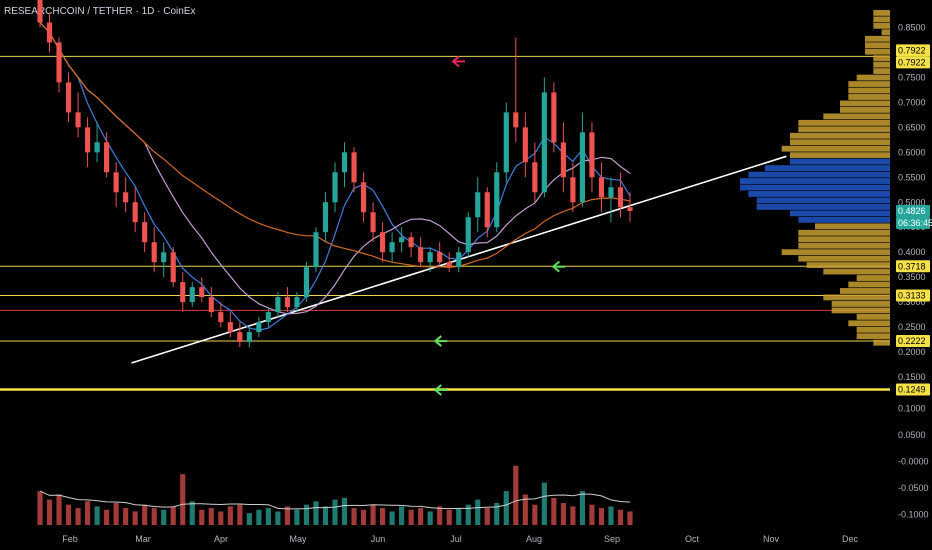 Image resolution: width=932 pixels, height=550 pixels. What do you see at coordinates (912, 127) in the screenshot?
I see `price-tick-label: 0.6500` at bounding box center [912, 127].